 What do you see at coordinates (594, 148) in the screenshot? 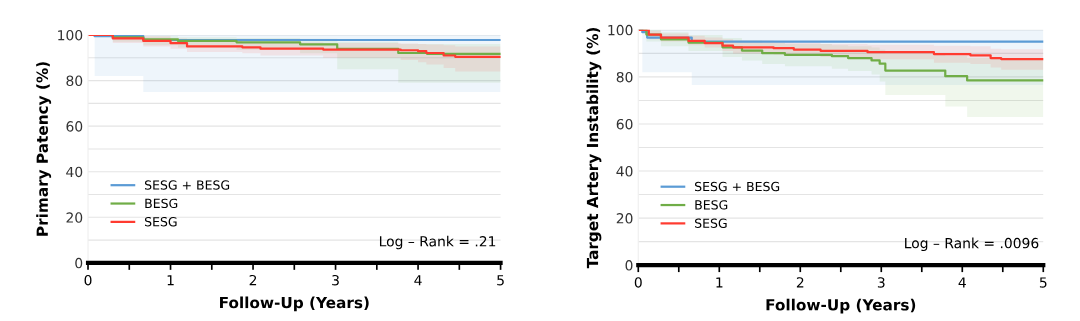
I see `y-axis-title: Target Artery Instability (%)` at bounding box center [594, 148].